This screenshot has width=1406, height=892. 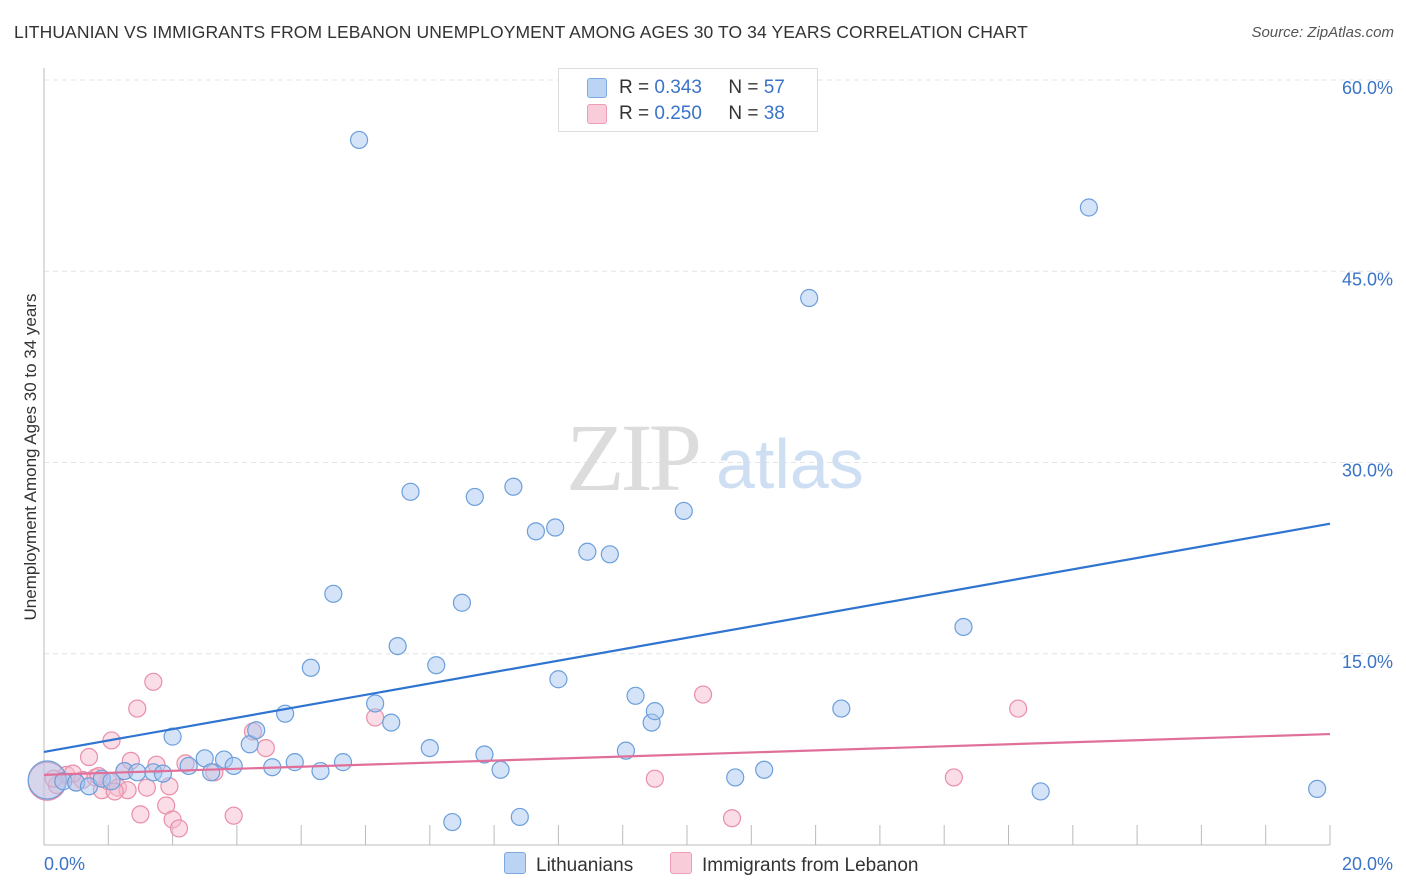 What do you see at coordinates (30, 457) in the screenshot?
I see `y-axis-label: Unemployment Among Ages 30 to 34 years` at bounding box center [30, 457].